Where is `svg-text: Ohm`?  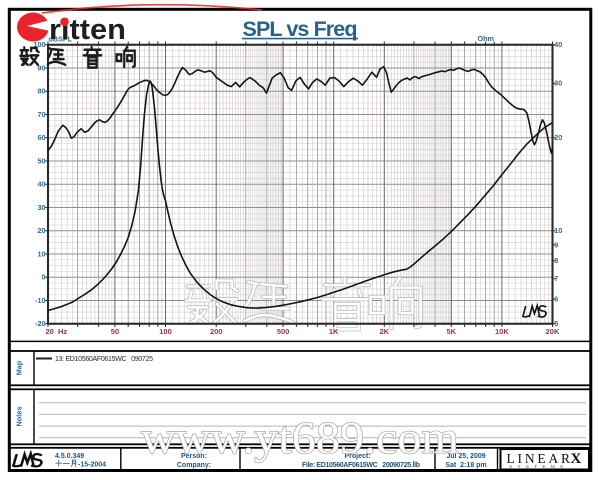
svg-text: Ohm is located at coordinates (486, 38).